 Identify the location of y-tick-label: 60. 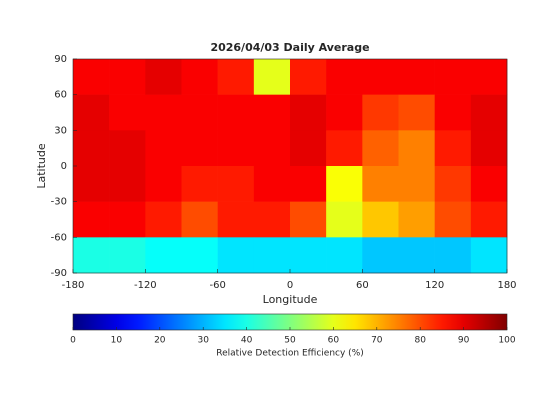
(60, 95).